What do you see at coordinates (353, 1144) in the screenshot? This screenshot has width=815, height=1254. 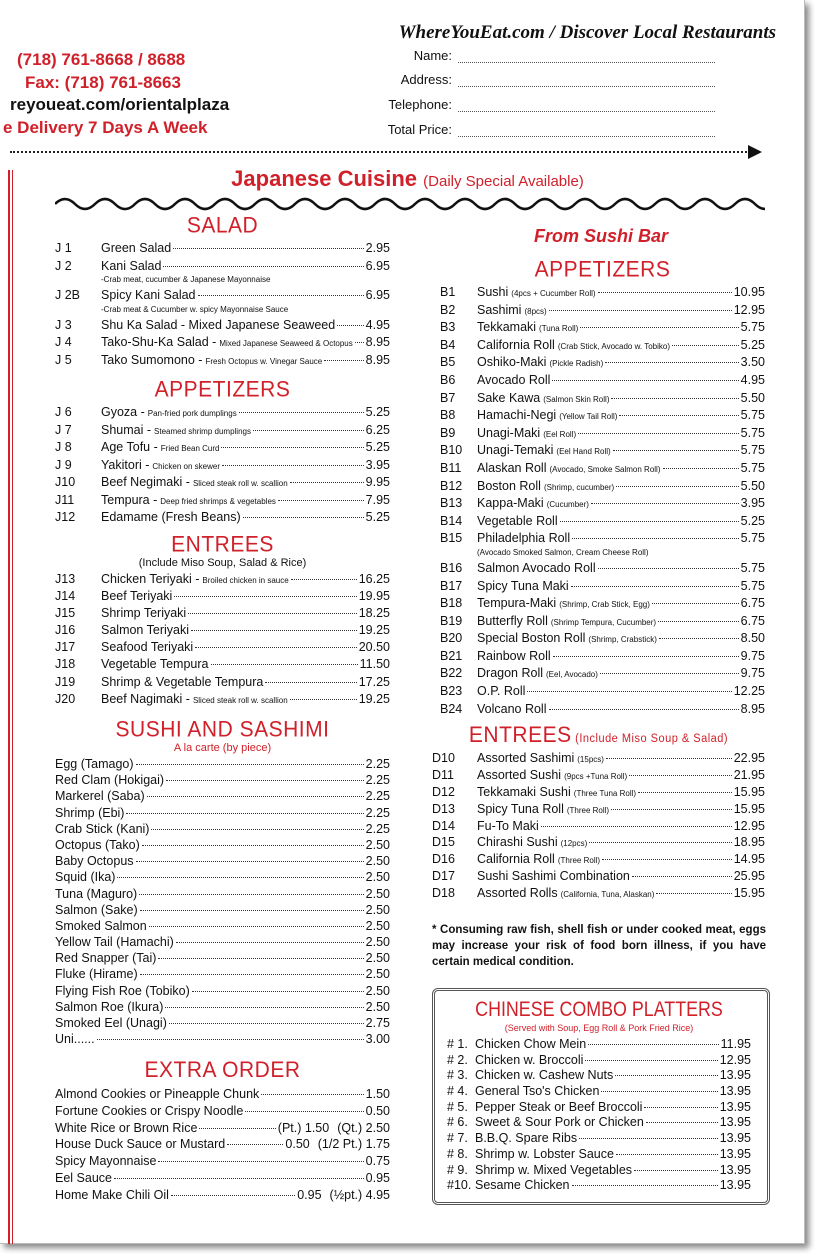 I see `item-price: (1/2 Pt.) 1.75` at bounding box center [353, 1144].